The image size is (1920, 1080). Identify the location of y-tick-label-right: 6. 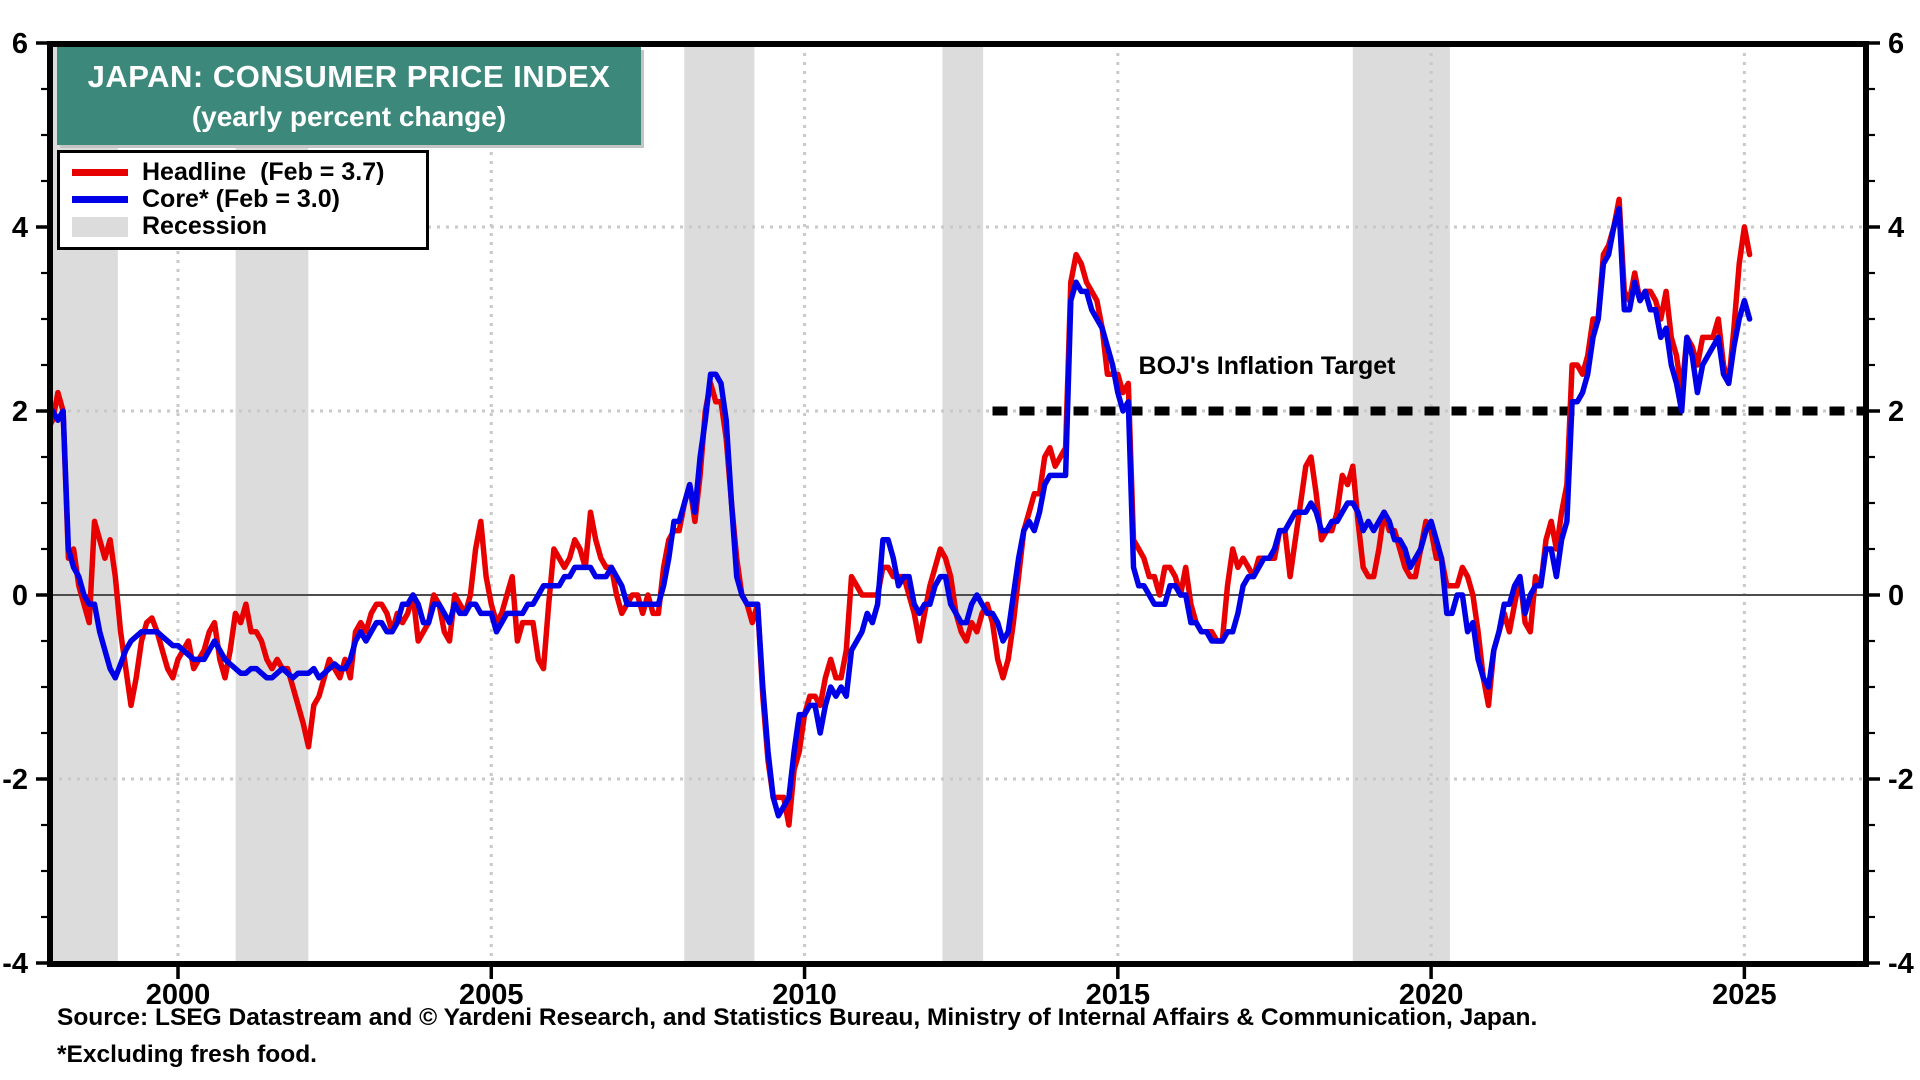
(1896, 44).